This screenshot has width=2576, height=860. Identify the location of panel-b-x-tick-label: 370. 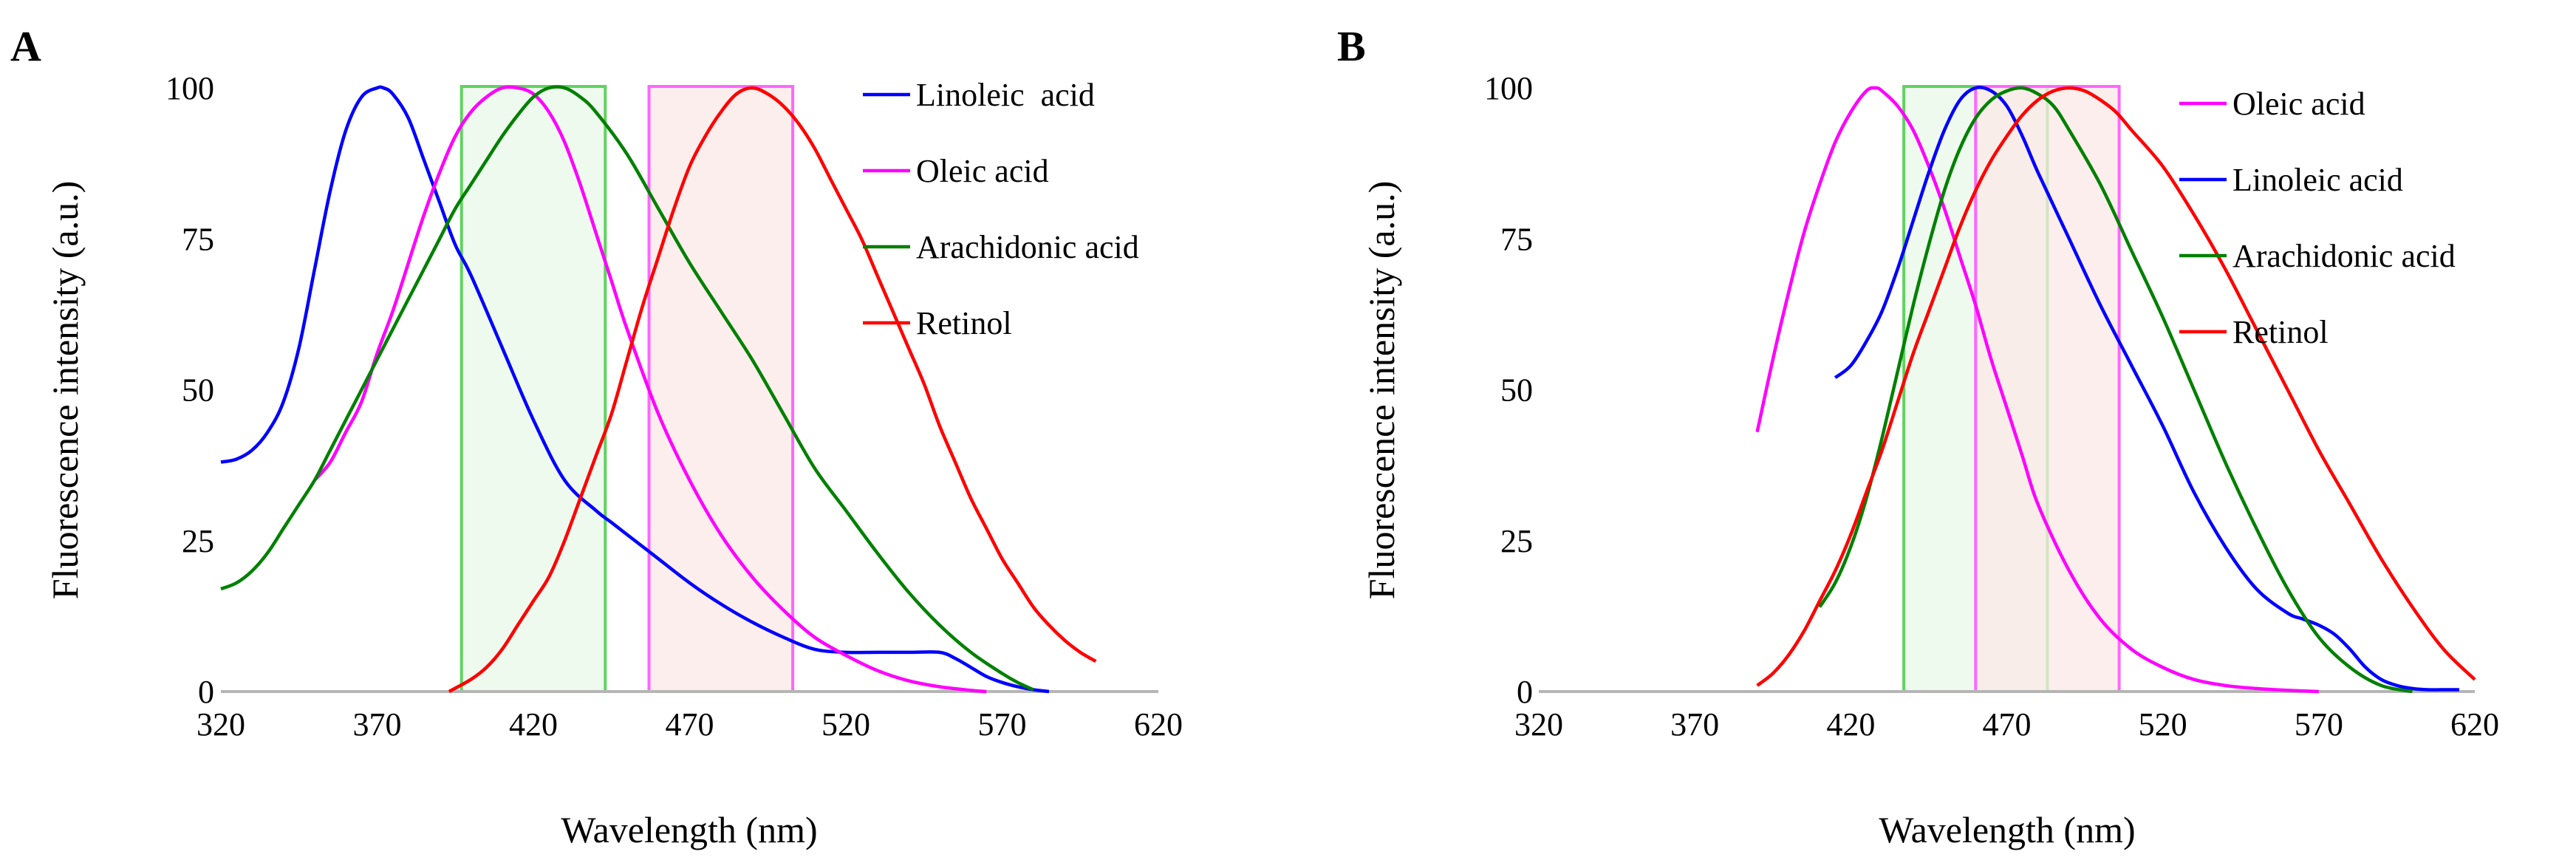
(1694, 724).